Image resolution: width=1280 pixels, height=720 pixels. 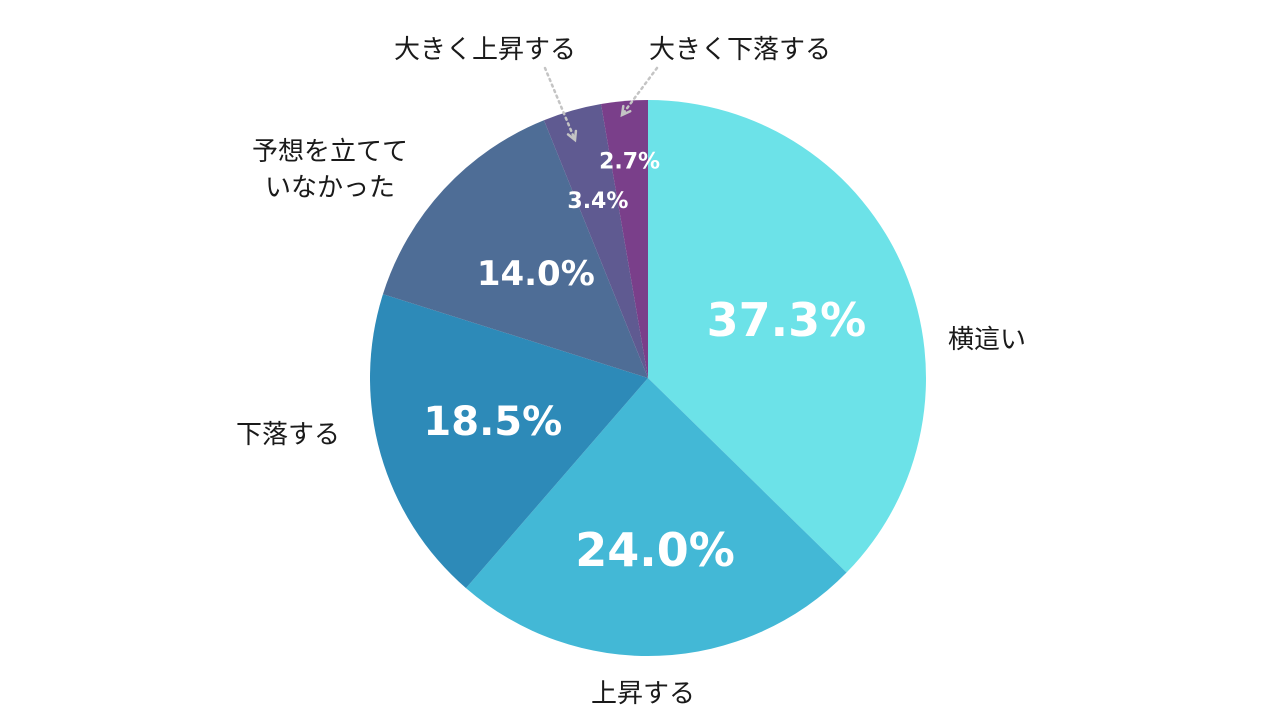 I want to click on slice-category-label: 大きく上昇する, so click(x=485, y=50).